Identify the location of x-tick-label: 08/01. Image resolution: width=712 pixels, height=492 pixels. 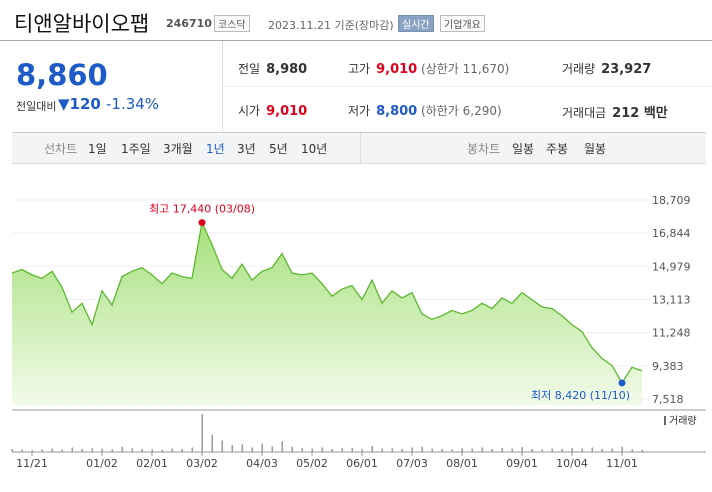
(462, 463).